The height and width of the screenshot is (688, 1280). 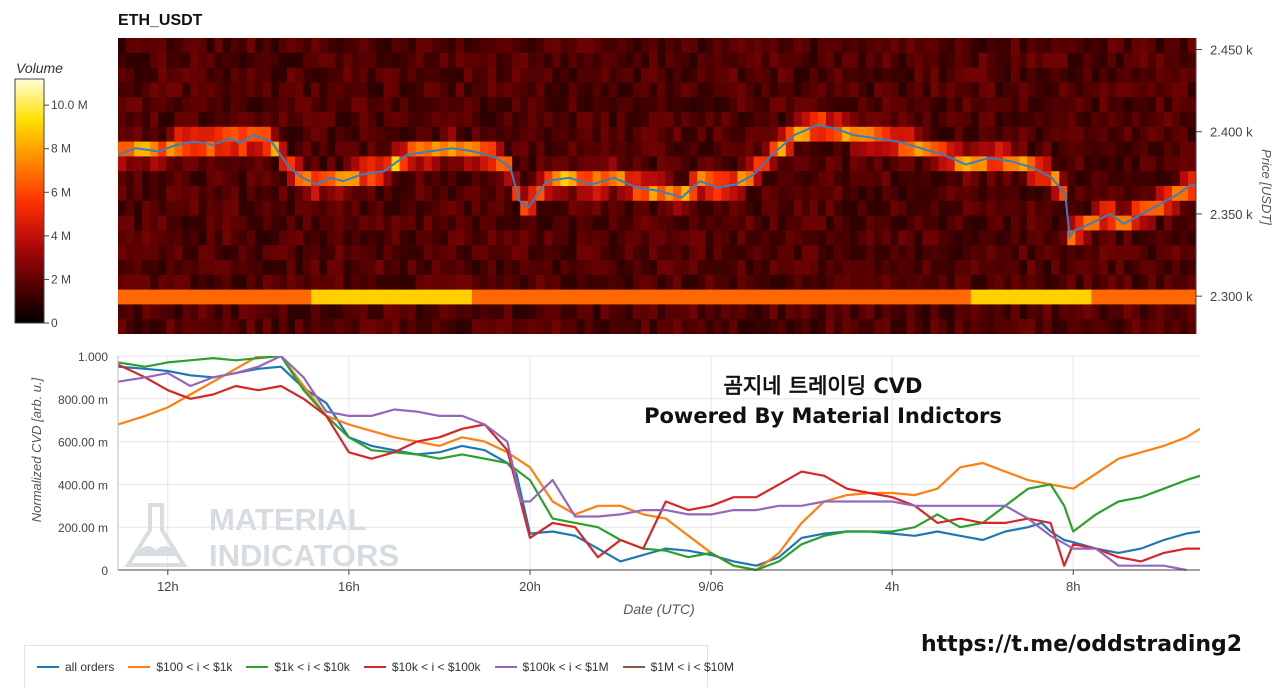 What do you see at coordinates (823, 386) in the screenshot?
I see `overlay-title: 곰지네 트레이딩 CVD` at bounding box center [823, 386].